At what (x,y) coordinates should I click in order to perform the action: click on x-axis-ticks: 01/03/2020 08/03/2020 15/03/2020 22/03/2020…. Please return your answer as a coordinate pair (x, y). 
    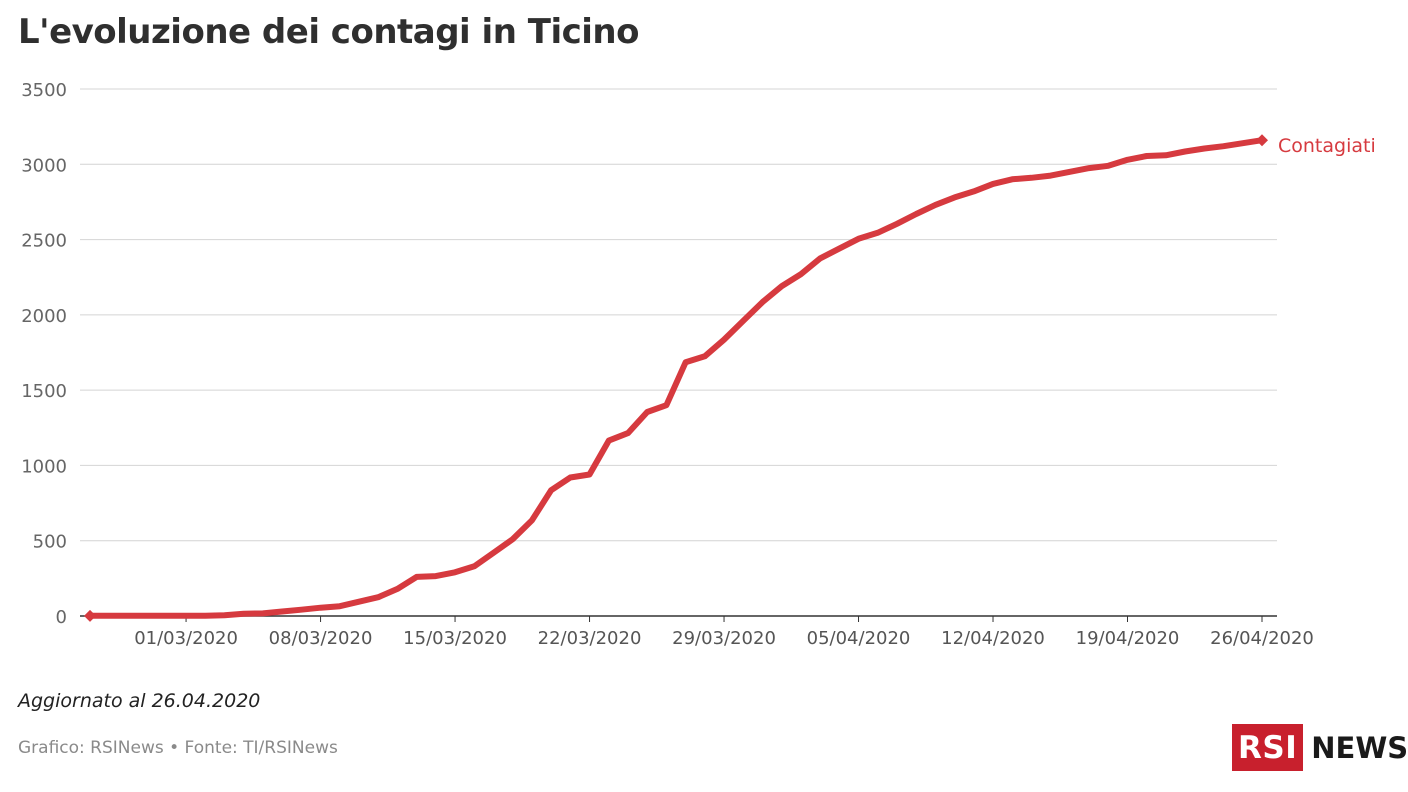
    Looking at the image, I should click on (724, 632).